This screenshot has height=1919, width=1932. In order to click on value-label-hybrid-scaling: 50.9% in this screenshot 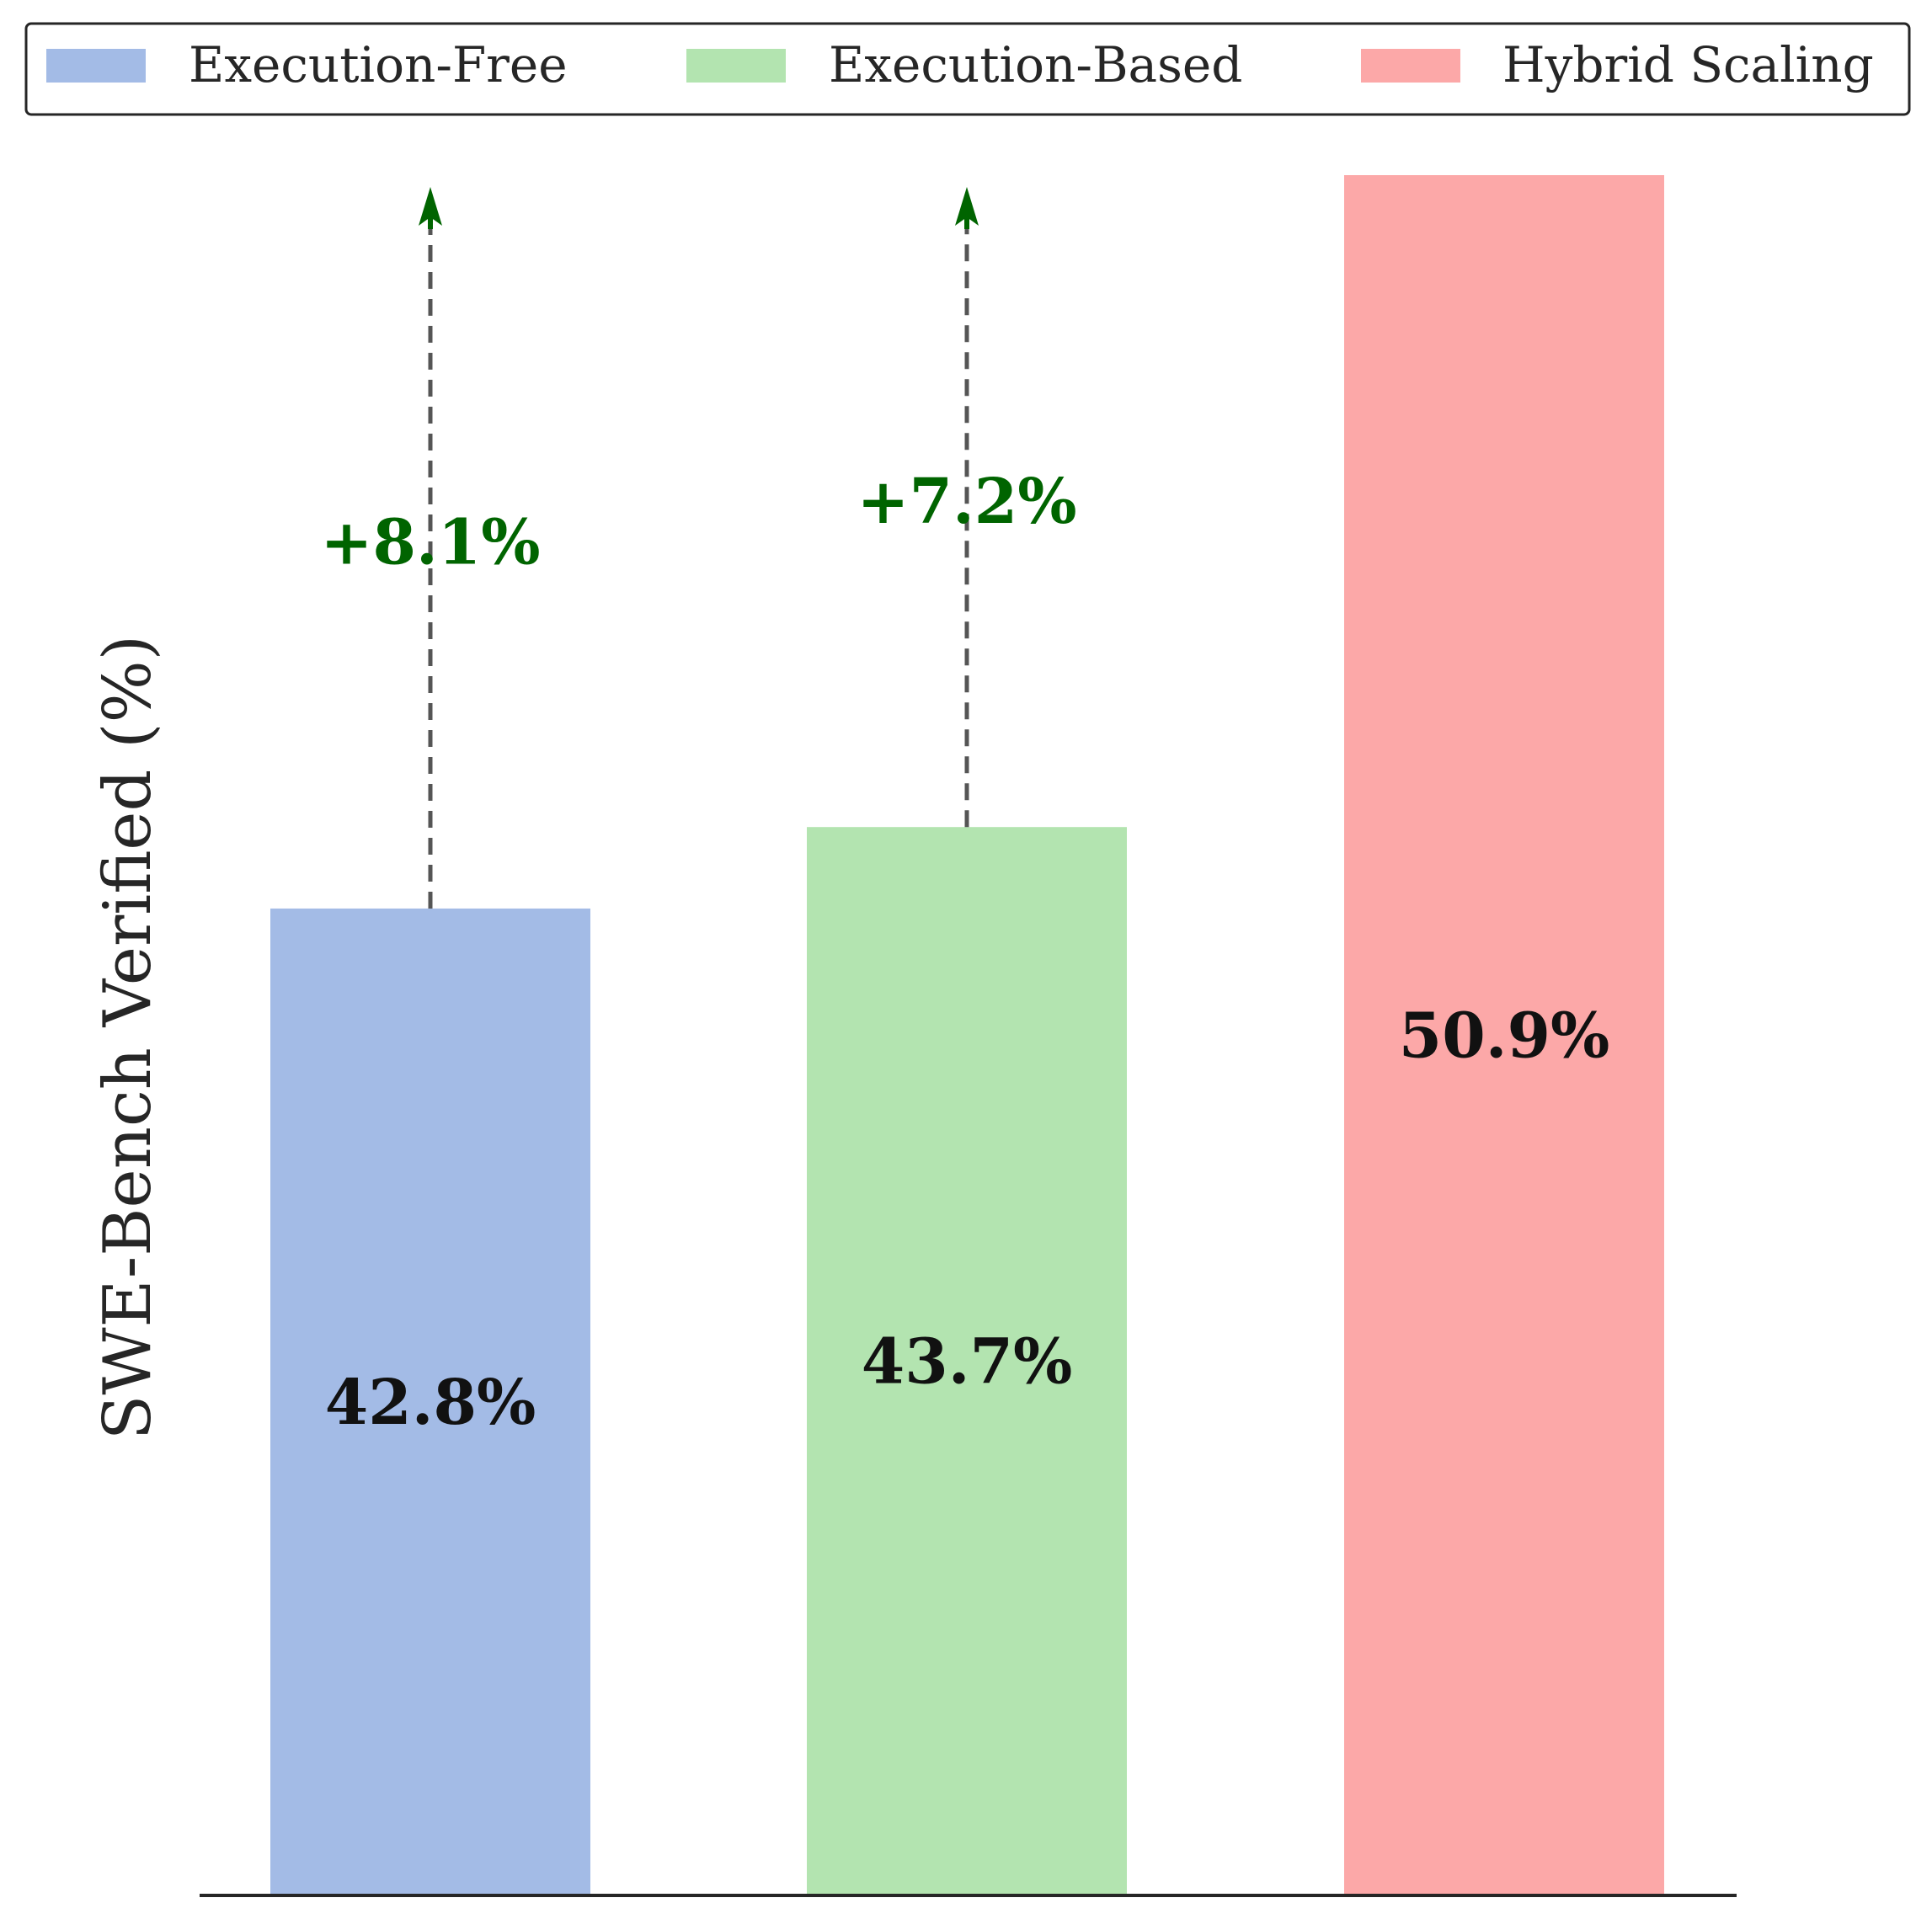, I will do `click(1504, 1037)`.